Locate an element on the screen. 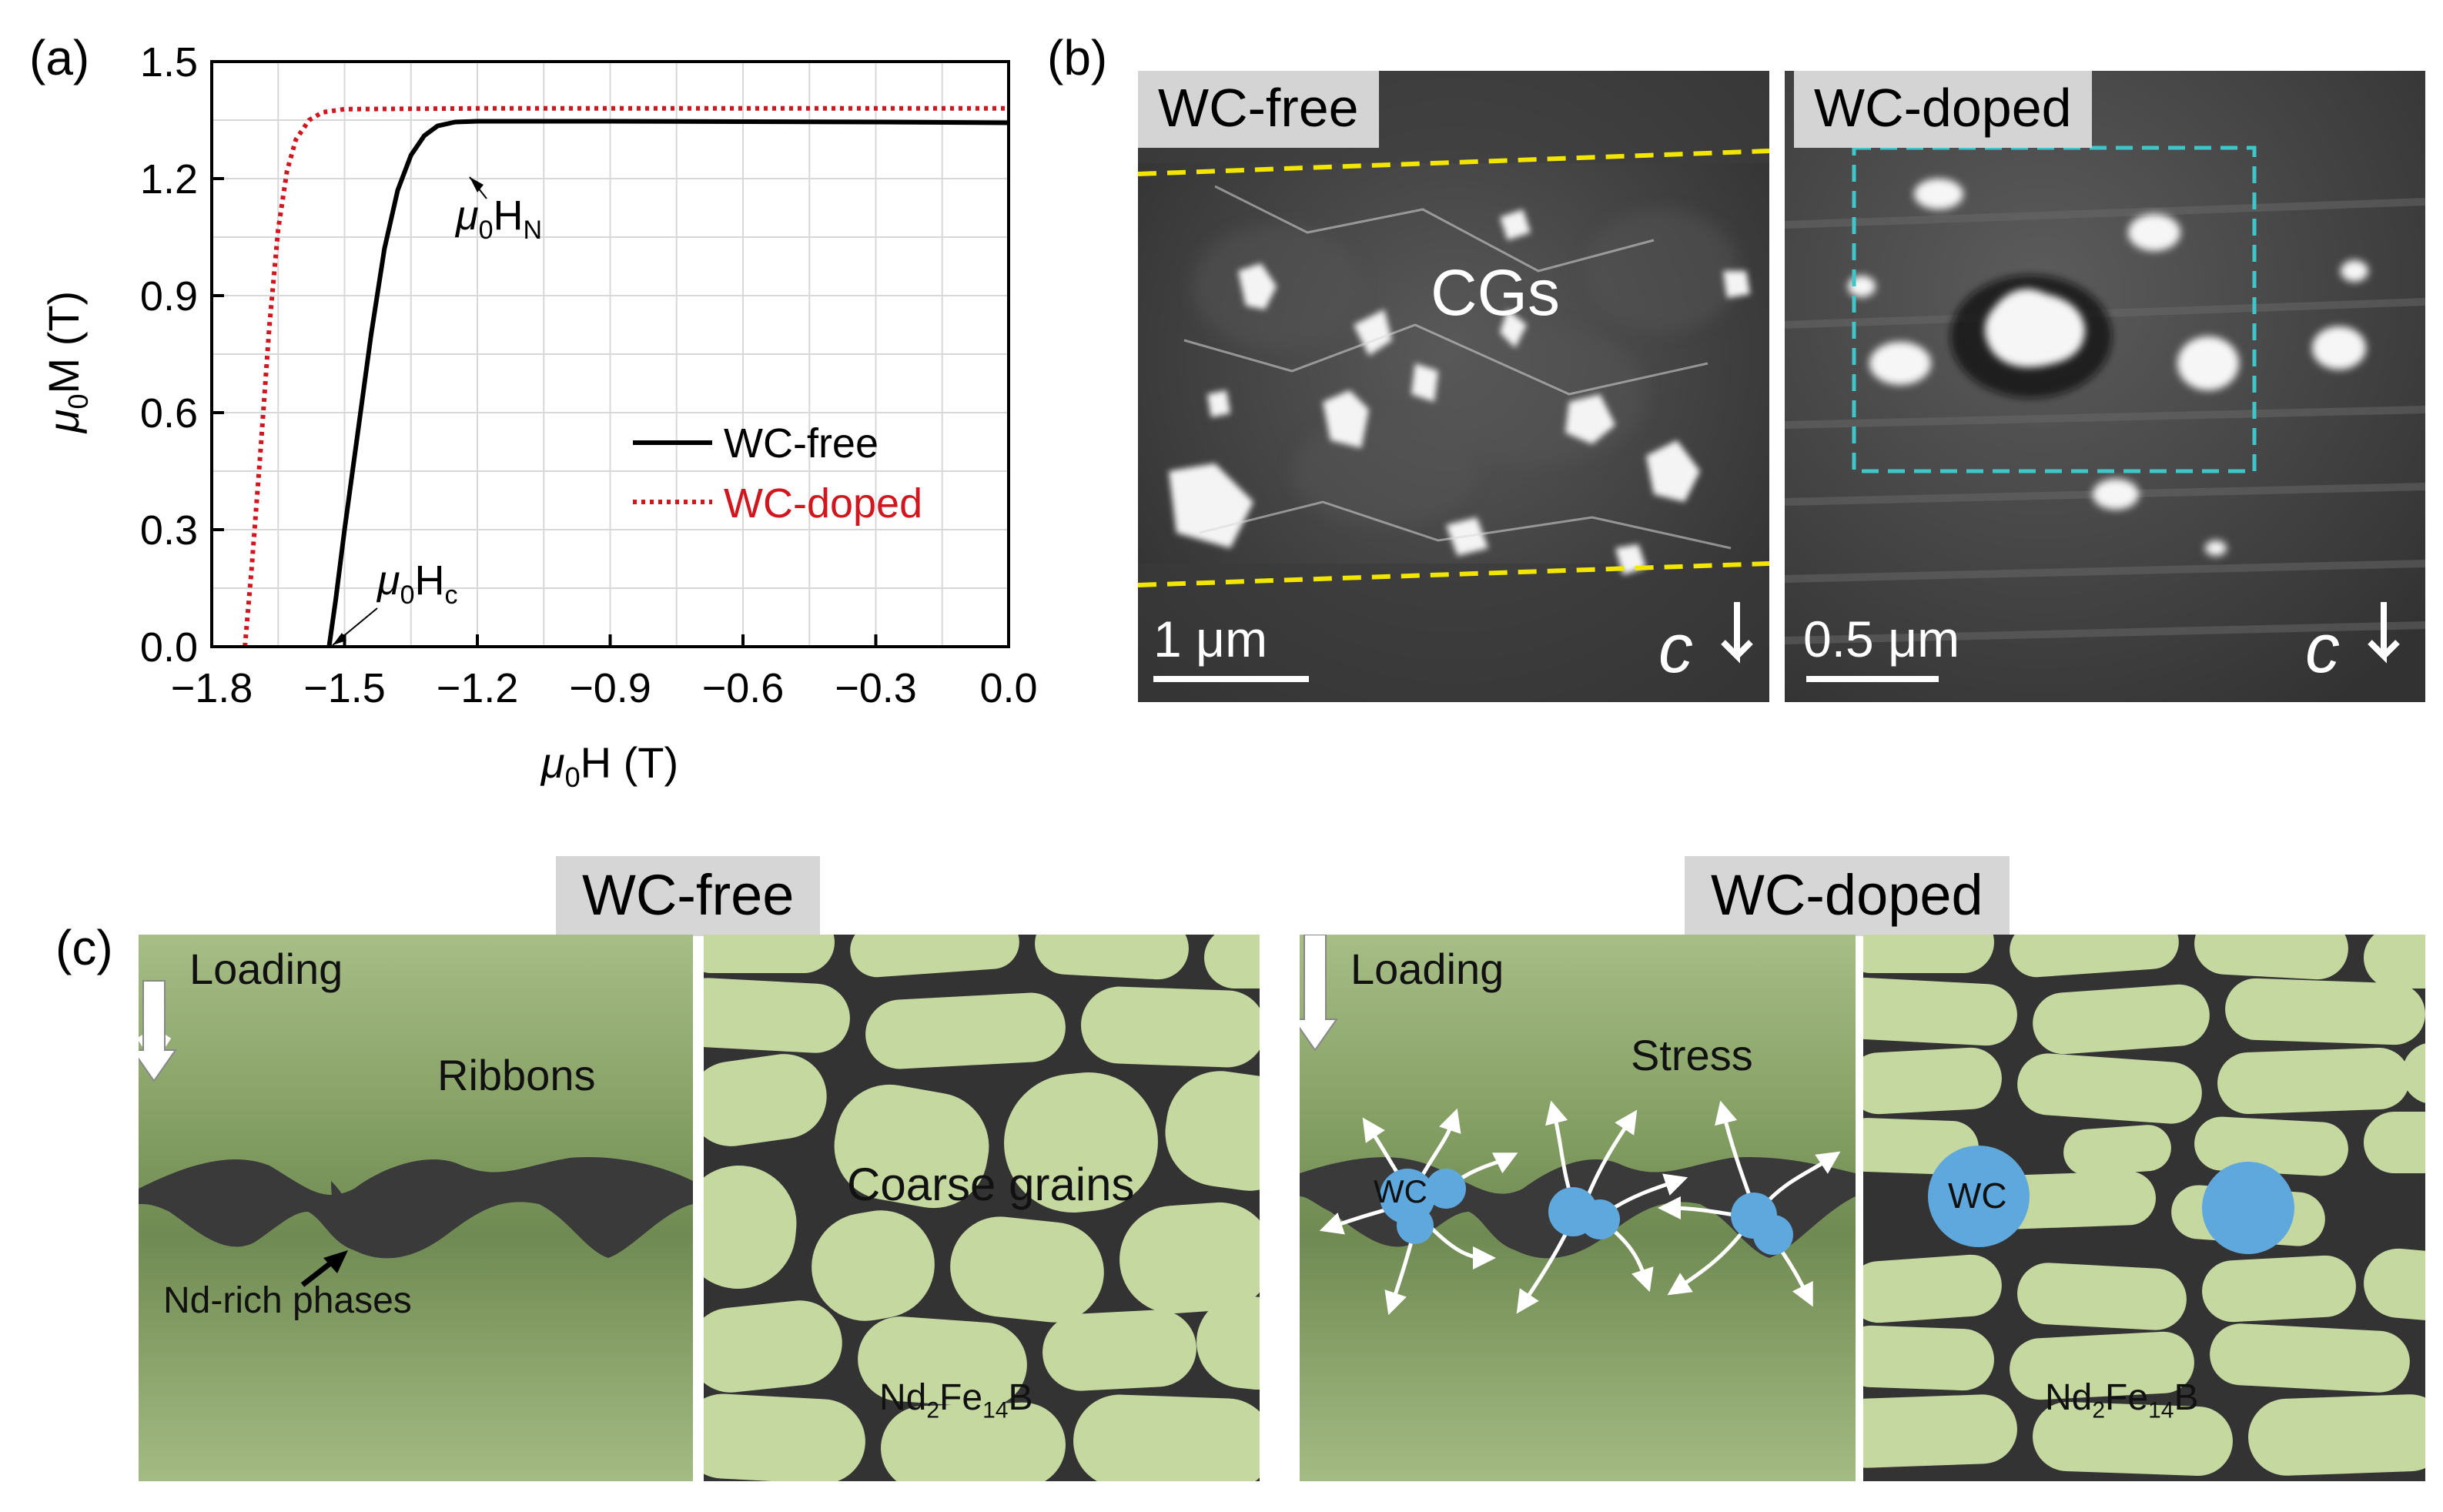 The height and width of the screenshot is (1512, 2443). y-tick-label: 0.3 is located at coordinates (169, 530).